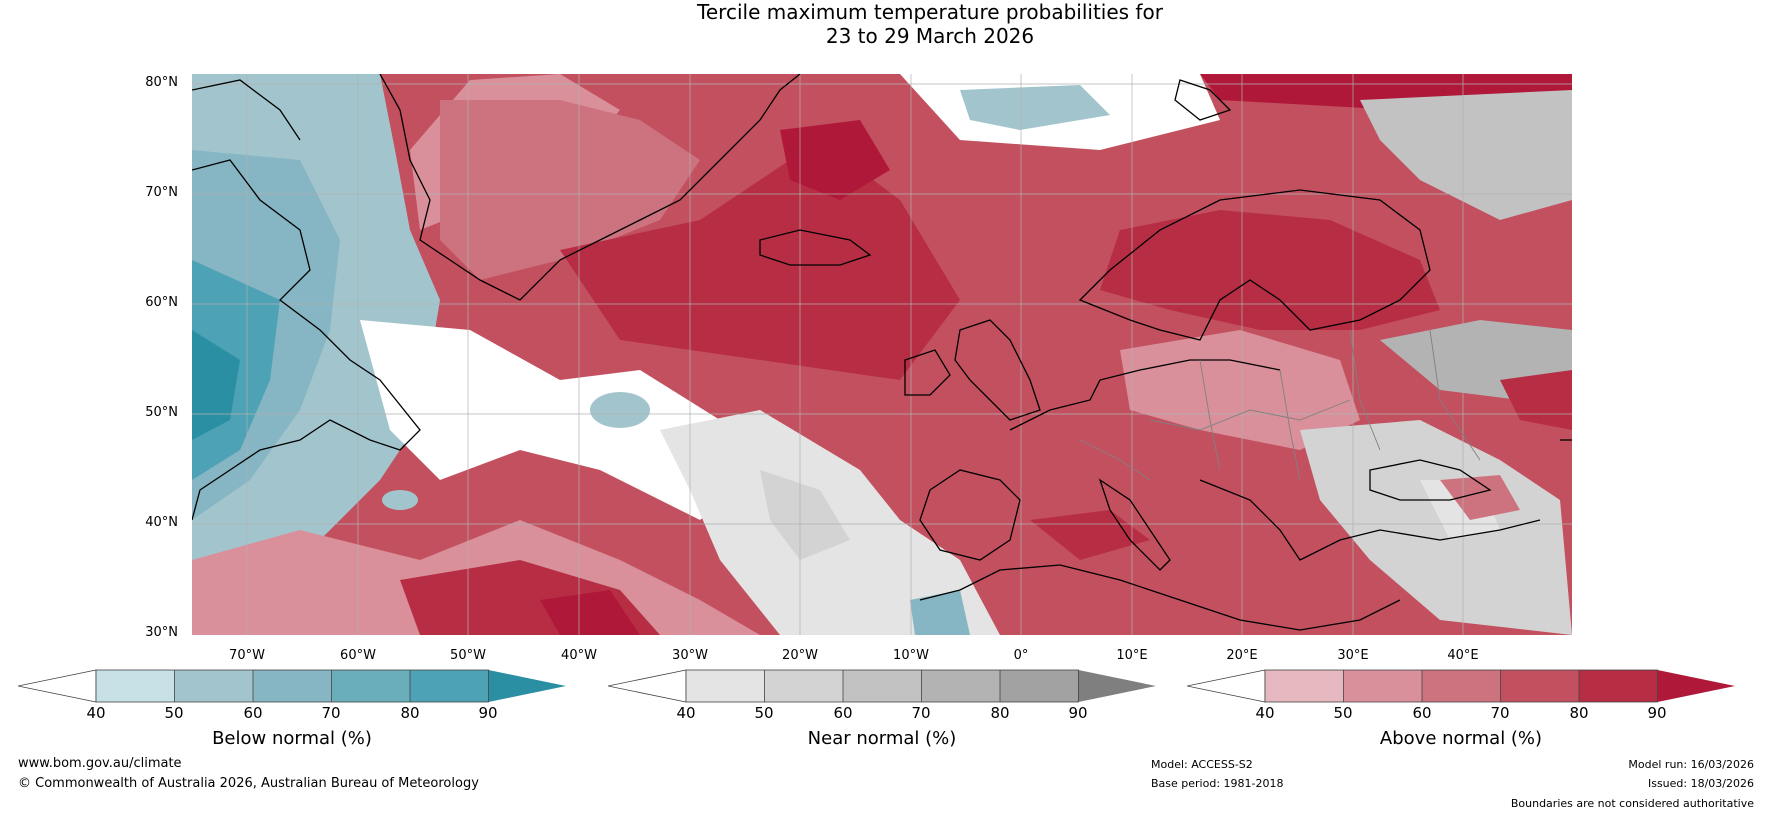 The width and height of the screenshot is (1770, 816). Describe the element at coordinates (1657, 713) in the screenshot. I see `above-tick-90: 90` at that location.